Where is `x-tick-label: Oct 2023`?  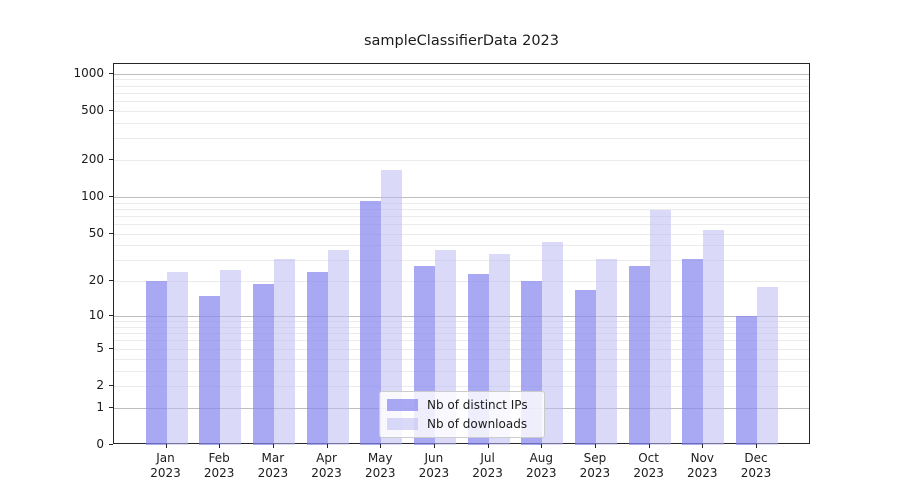 x-tick-label: Oct 2023 is located at coordinates (648, 465).